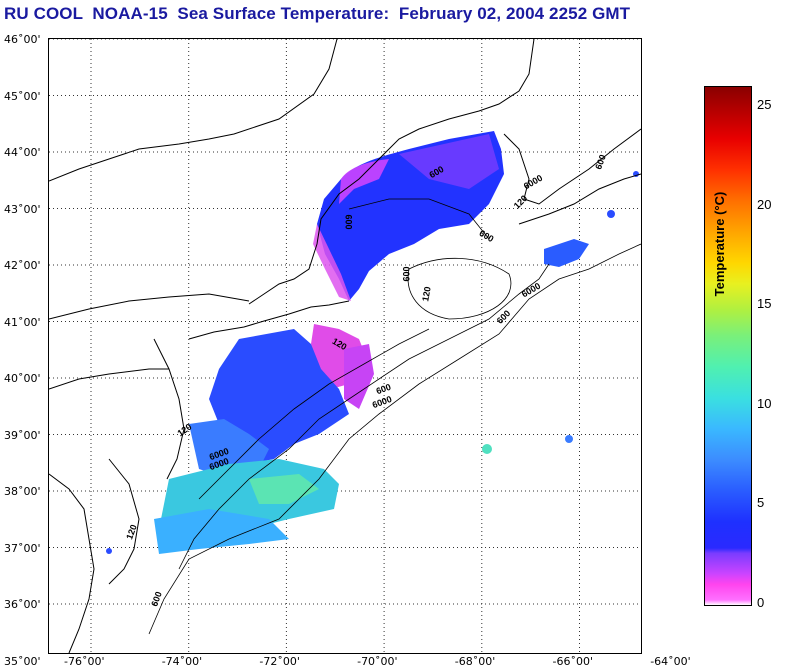 The image size is (798, 672). What do you see at coordinates (728, 346) in the screenshot?
I see `temperature-colorbar` at bounding box center [728, 346].